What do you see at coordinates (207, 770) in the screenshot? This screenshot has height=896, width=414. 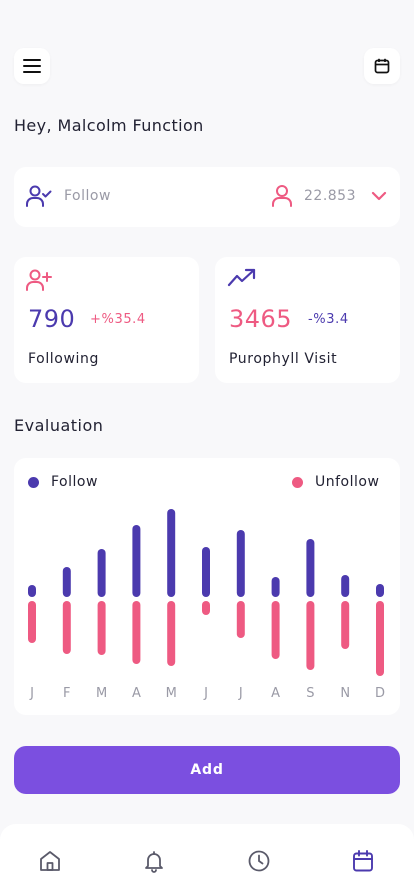 I see `add-button: Add` at bounding box center [207, 770].